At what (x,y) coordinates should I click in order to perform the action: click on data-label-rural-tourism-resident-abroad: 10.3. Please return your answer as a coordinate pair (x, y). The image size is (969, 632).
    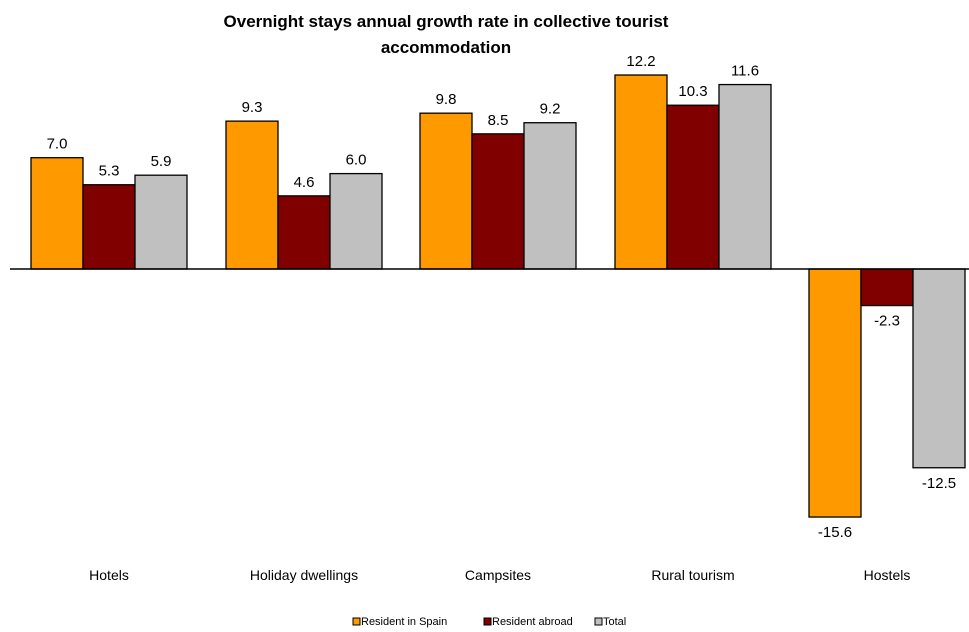
    Looking at the image, I should click on (692, 91).